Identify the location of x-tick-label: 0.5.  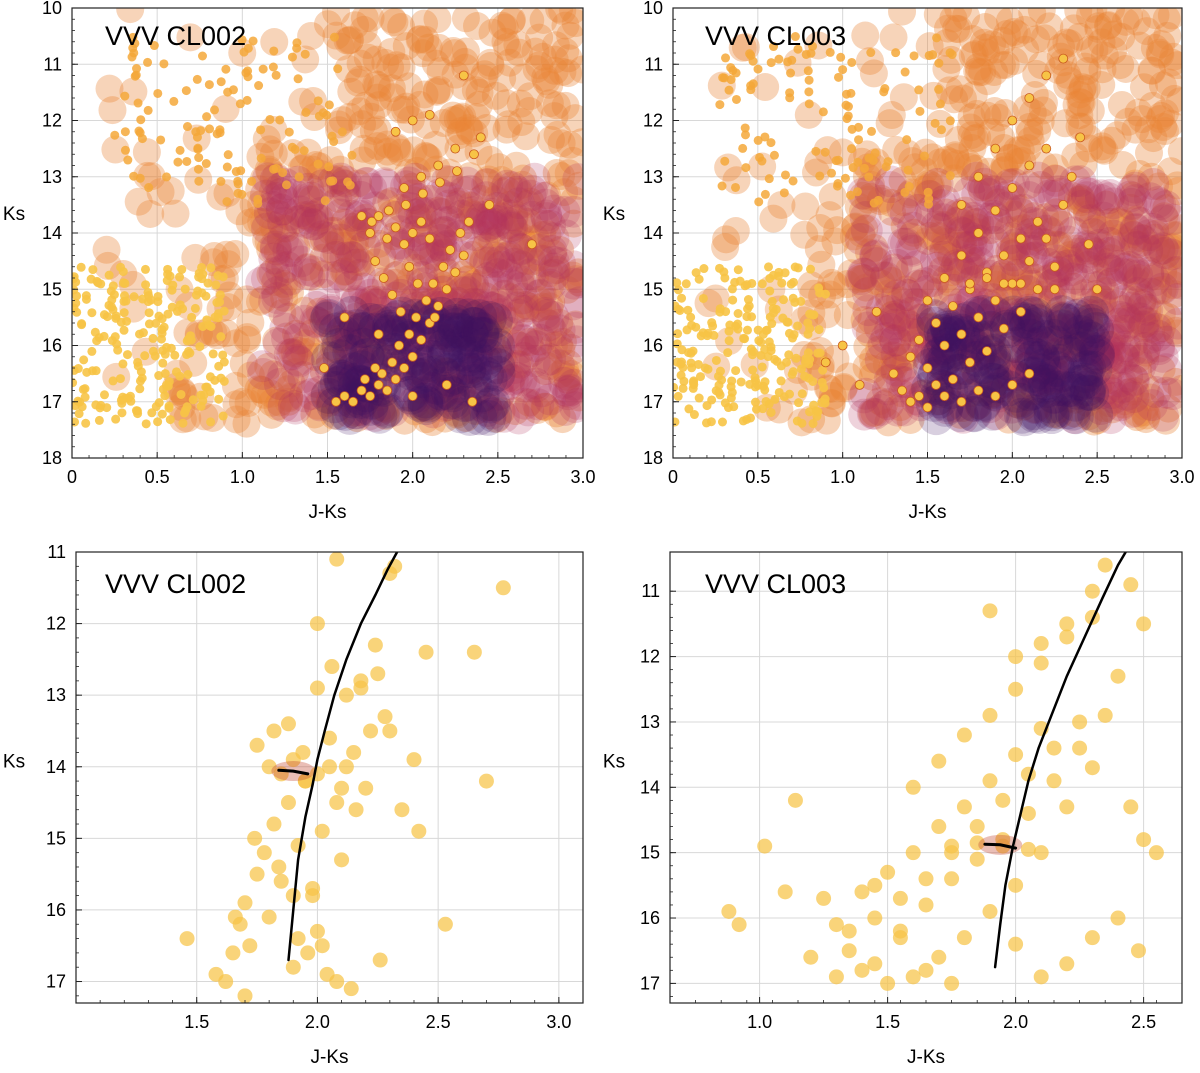
(757, 477).